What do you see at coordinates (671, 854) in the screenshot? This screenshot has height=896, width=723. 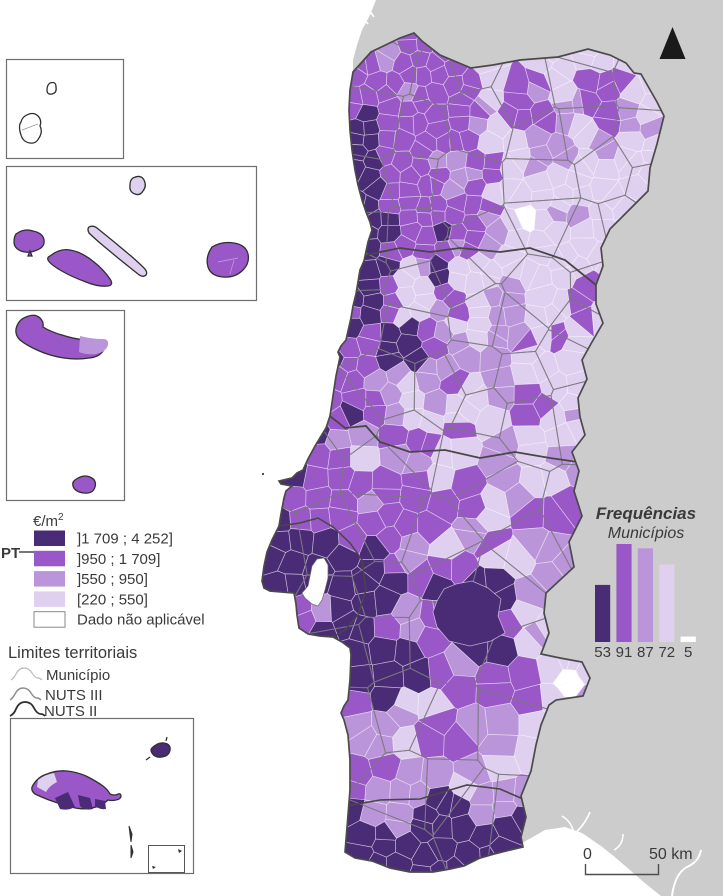 I see `svg-text: 50 km` at bounding box center [671, 854].